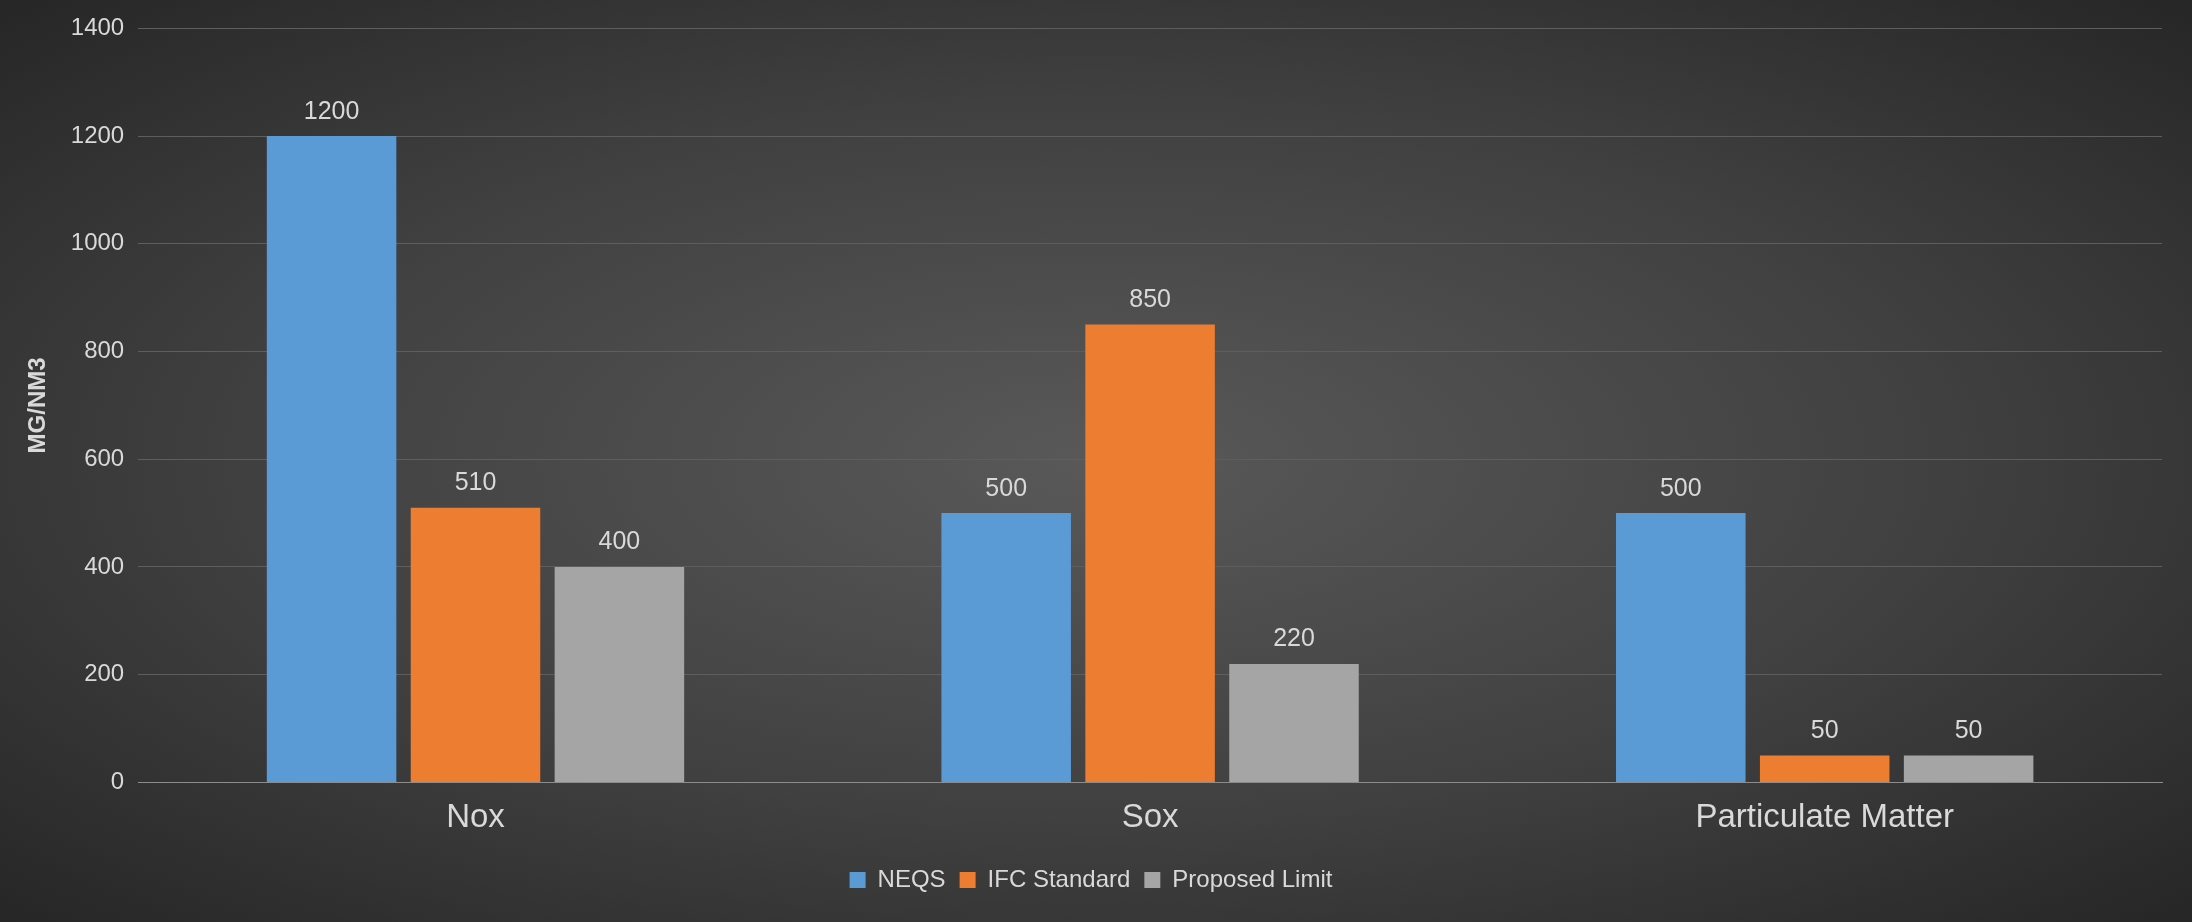 Image resolution: width=2192 pixels, height=922 pixels. Describe the element at coordinates (1150, 298) in the screenshot. I see `data-label: 850` at that location.